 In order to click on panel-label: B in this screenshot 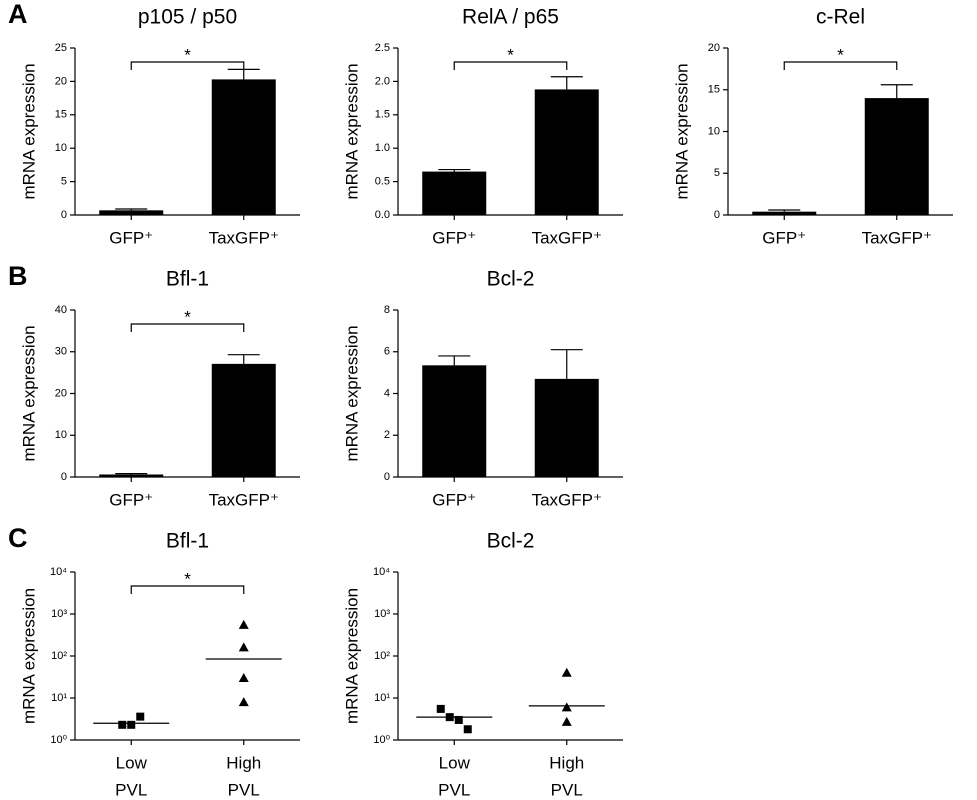, I will do `click(18, 276)`.